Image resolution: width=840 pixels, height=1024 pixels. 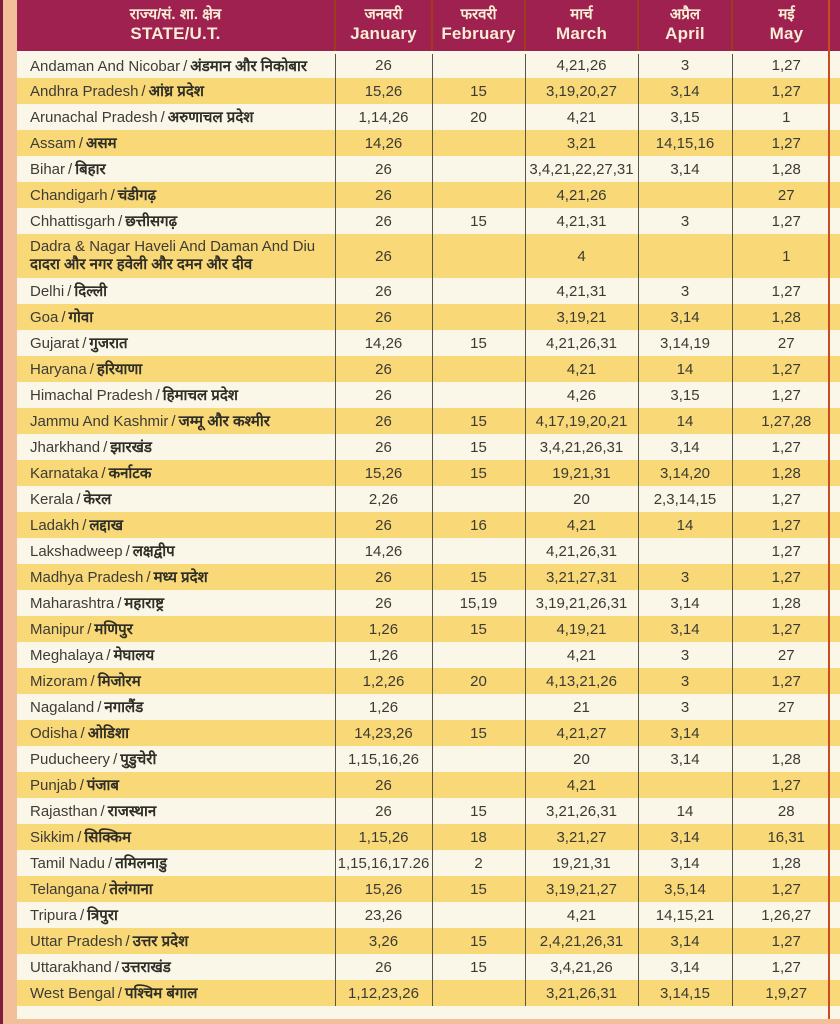 What do you see at coordinates (91, 291) in the screenshot?
I see `state-name-hindi: दिल्ली` at bounding box center [91, 291].